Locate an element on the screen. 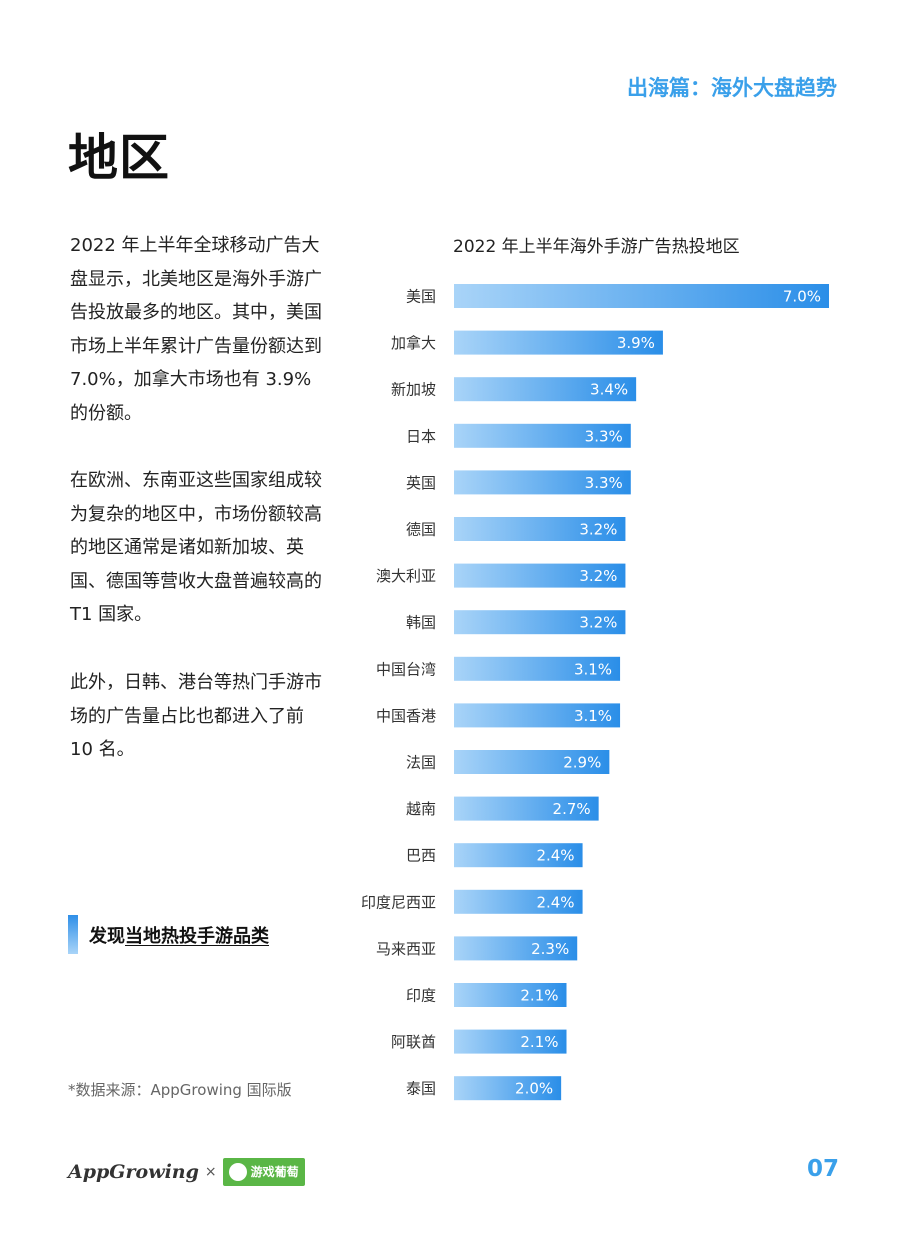  youxiputao-logo: 游戏葡萄 is located at coordinates (263, 1172).